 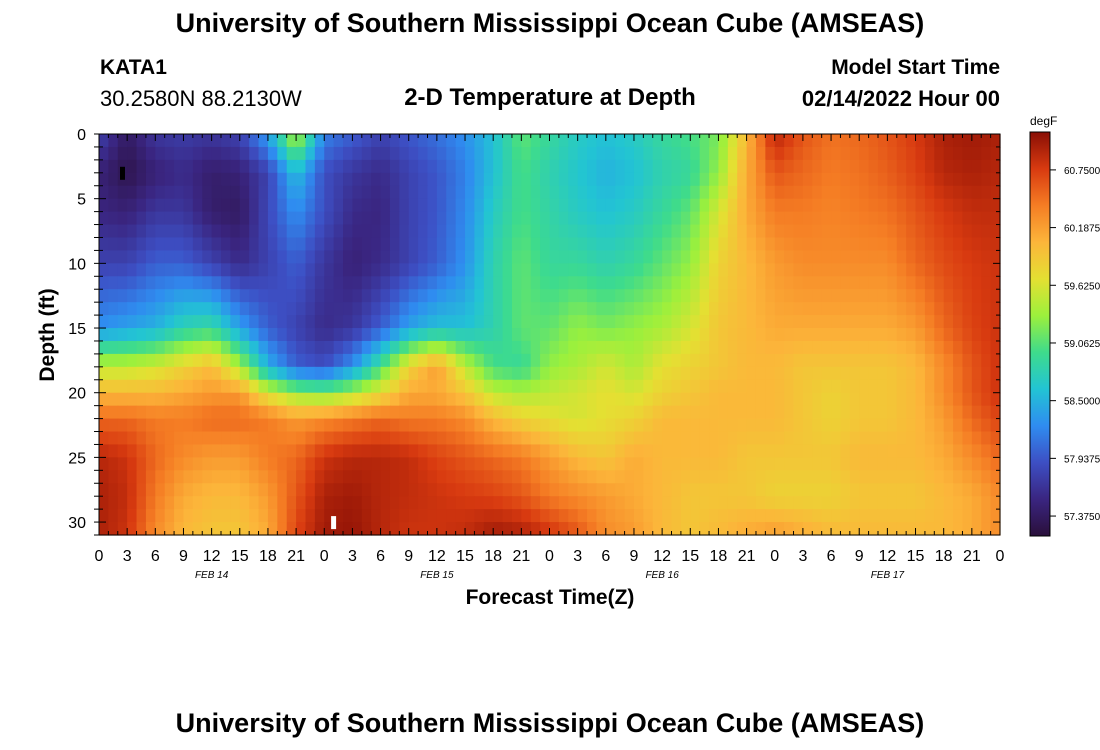 What do you see at coordinates (972, 556) in the screenshot?
I see `x-tick-label: 21` at bounding box center [972, 556].